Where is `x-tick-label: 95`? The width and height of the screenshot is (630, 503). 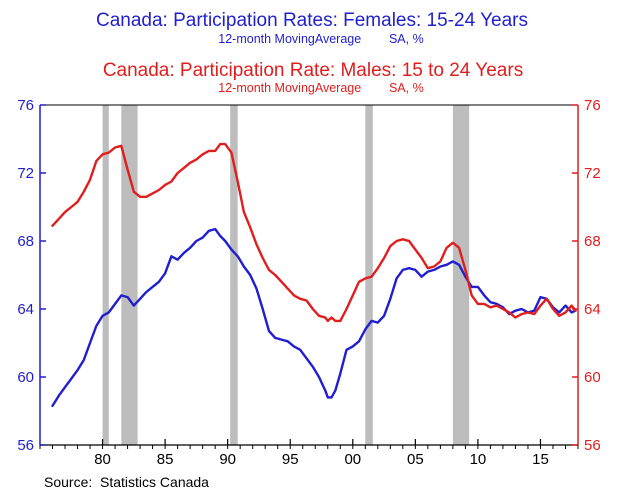 x-tick-label: 95 is located at coordinates (290, 459).